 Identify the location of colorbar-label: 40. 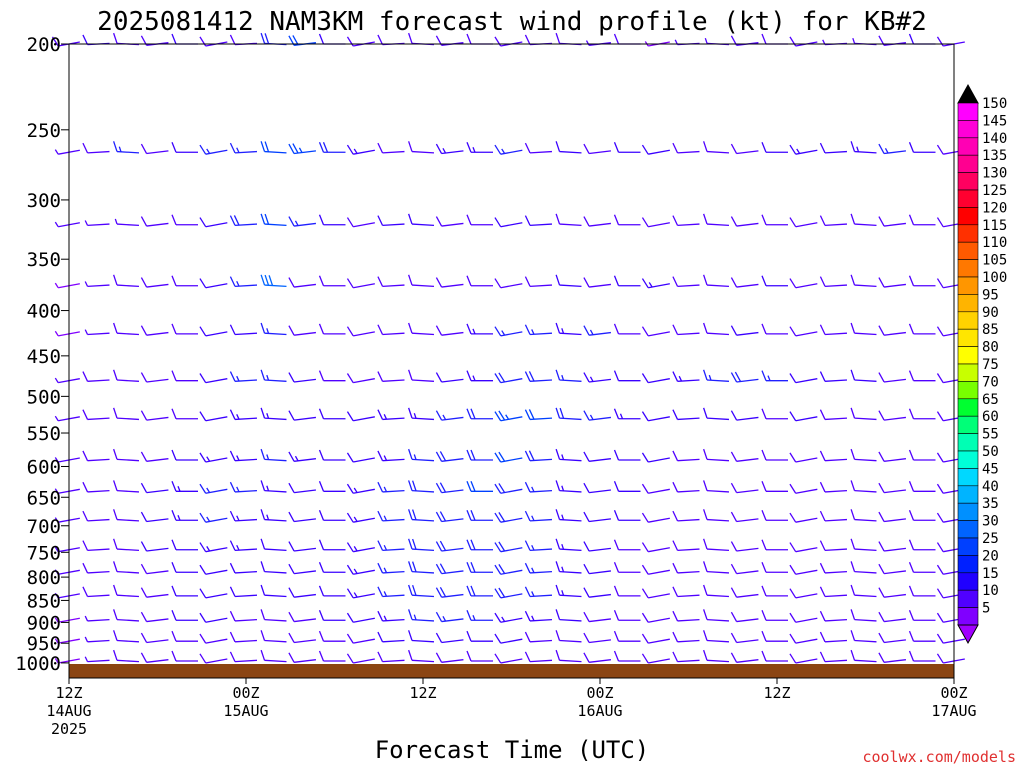
(990, 487).